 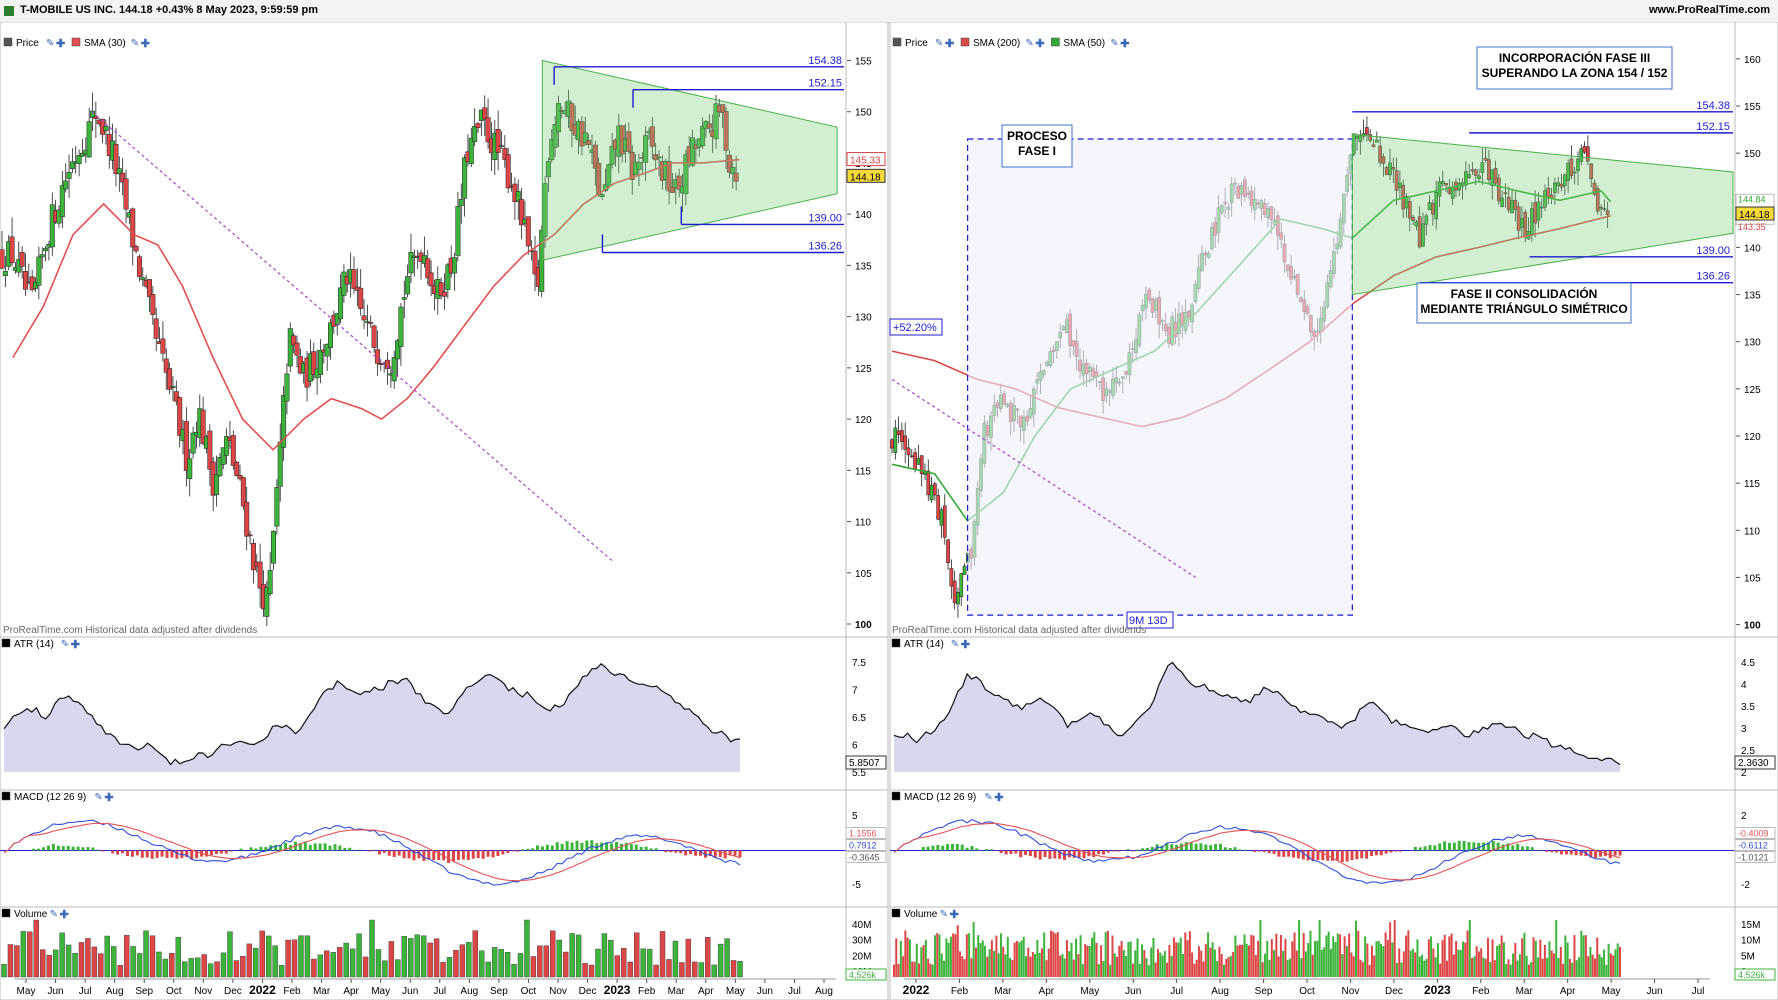 What do you see at coordinates (144, 991) in the screenshot?
I see `x-tick-label: Sep` at bounding box center [144, 991].